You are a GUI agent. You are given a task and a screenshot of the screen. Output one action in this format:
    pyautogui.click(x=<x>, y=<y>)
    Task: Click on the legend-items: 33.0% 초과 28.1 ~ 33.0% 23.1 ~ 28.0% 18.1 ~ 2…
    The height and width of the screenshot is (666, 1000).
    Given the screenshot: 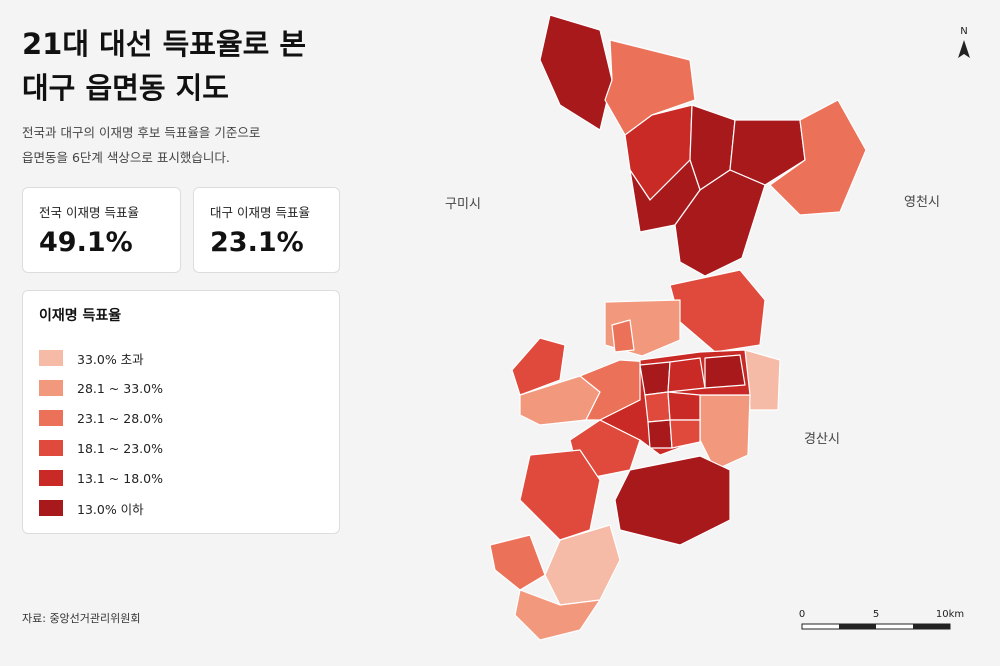 What is the action you would take?
    pyautogui.click(x=181, y=433)
    